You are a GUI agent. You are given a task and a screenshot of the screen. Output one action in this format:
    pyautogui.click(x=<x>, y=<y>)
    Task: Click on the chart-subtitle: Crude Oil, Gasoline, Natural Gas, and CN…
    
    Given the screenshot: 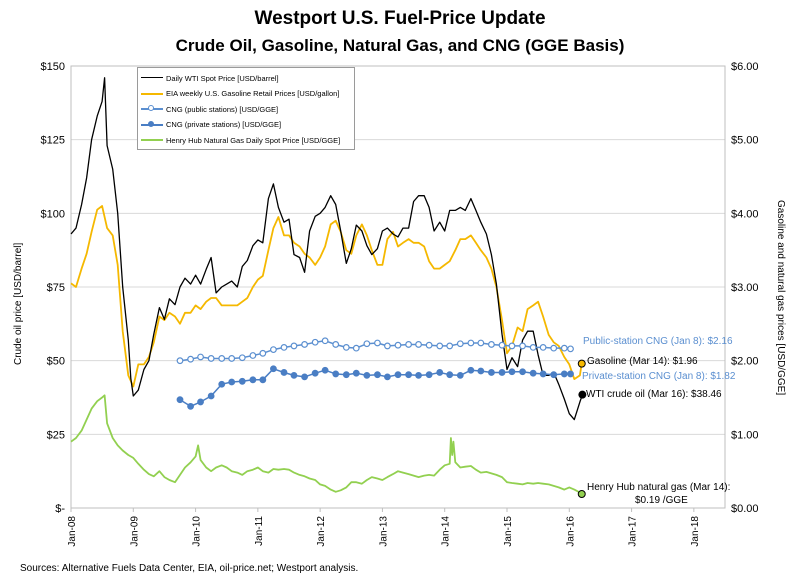 What is the action you would take?
    pyautogui.click(x=400, y=45)
    